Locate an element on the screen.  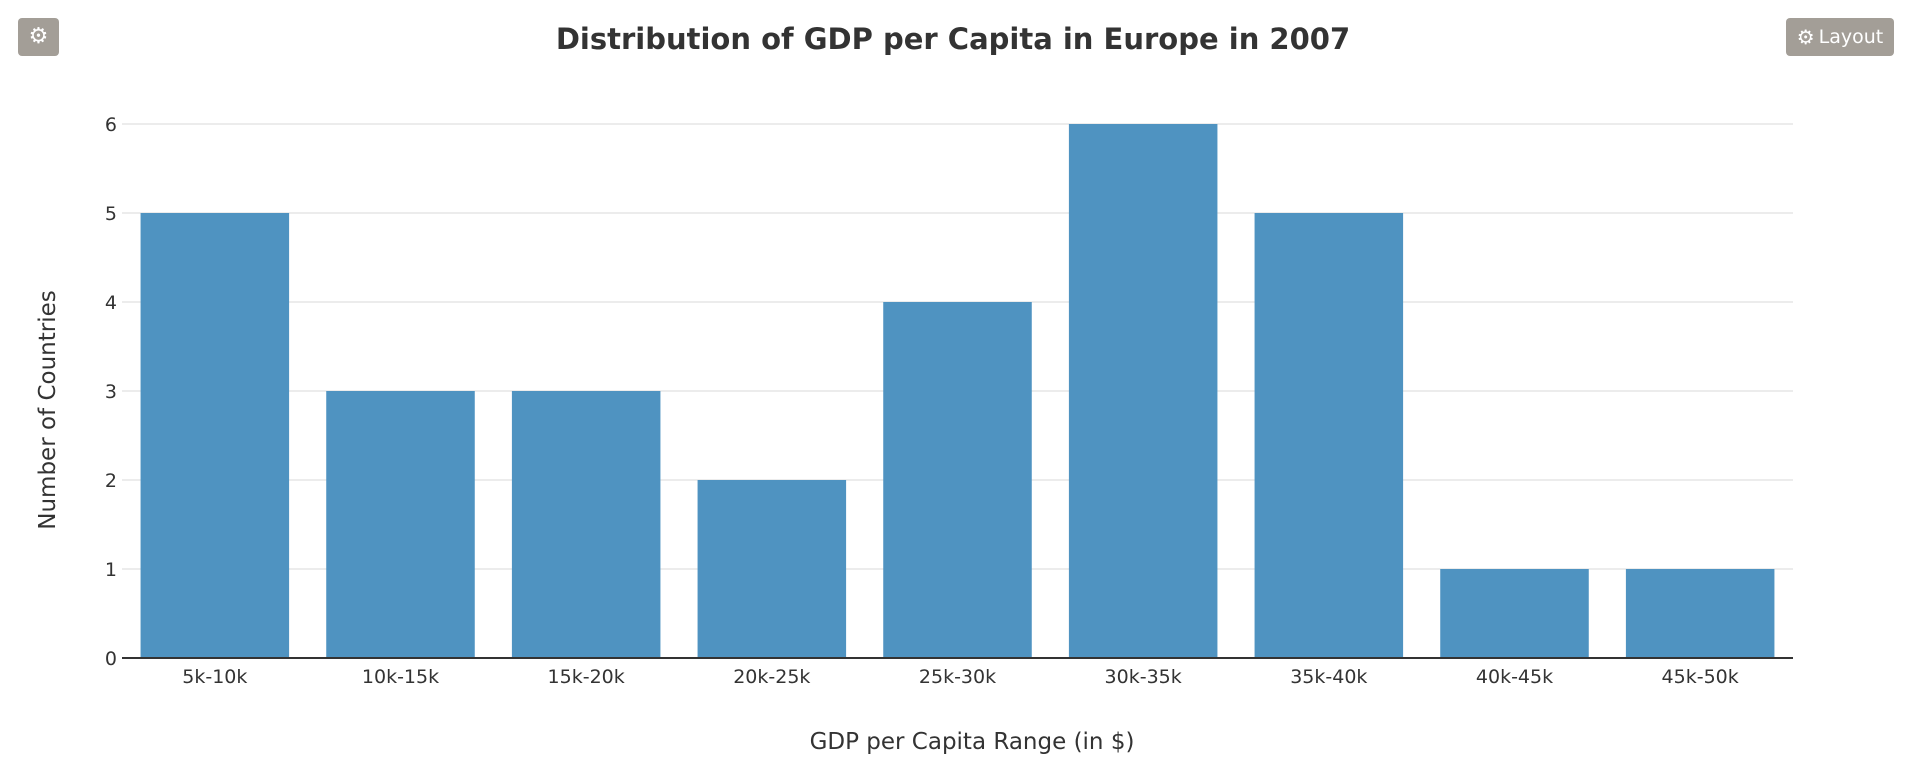
y-tick-label: 5 is located at coordinates (111, 214).